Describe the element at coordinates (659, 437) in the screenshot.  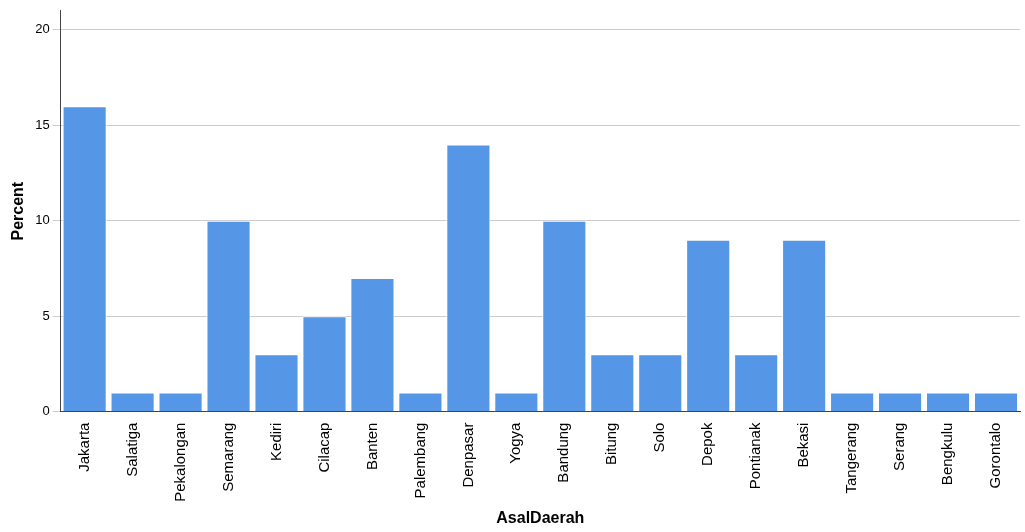
I see `x-tick-label: Solo` at that location.